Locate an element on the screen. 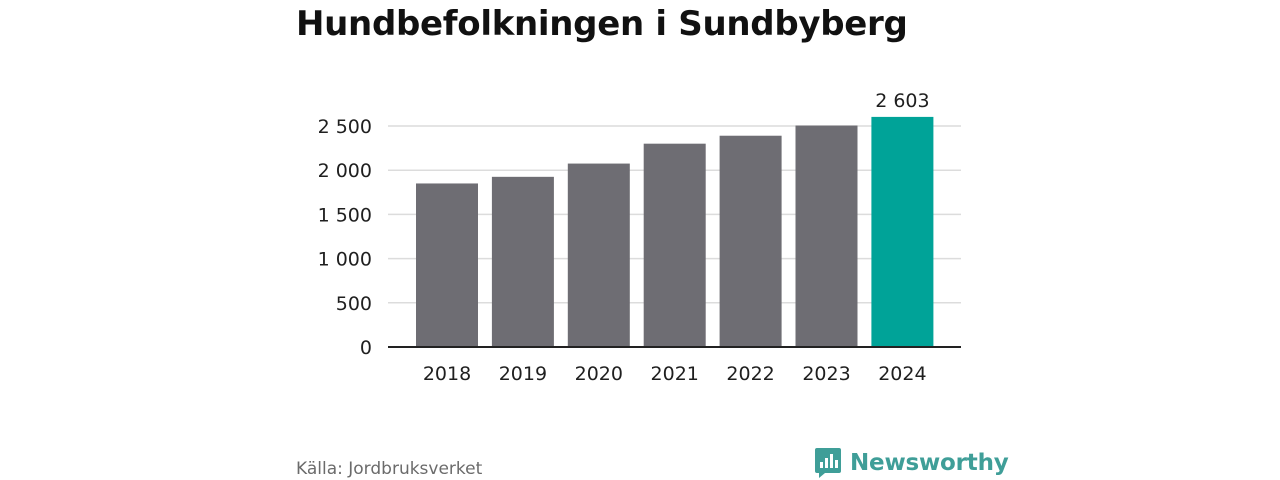 The image size is (1280, 480). y-tick-label: 0 is located at coordinates (366, 348).